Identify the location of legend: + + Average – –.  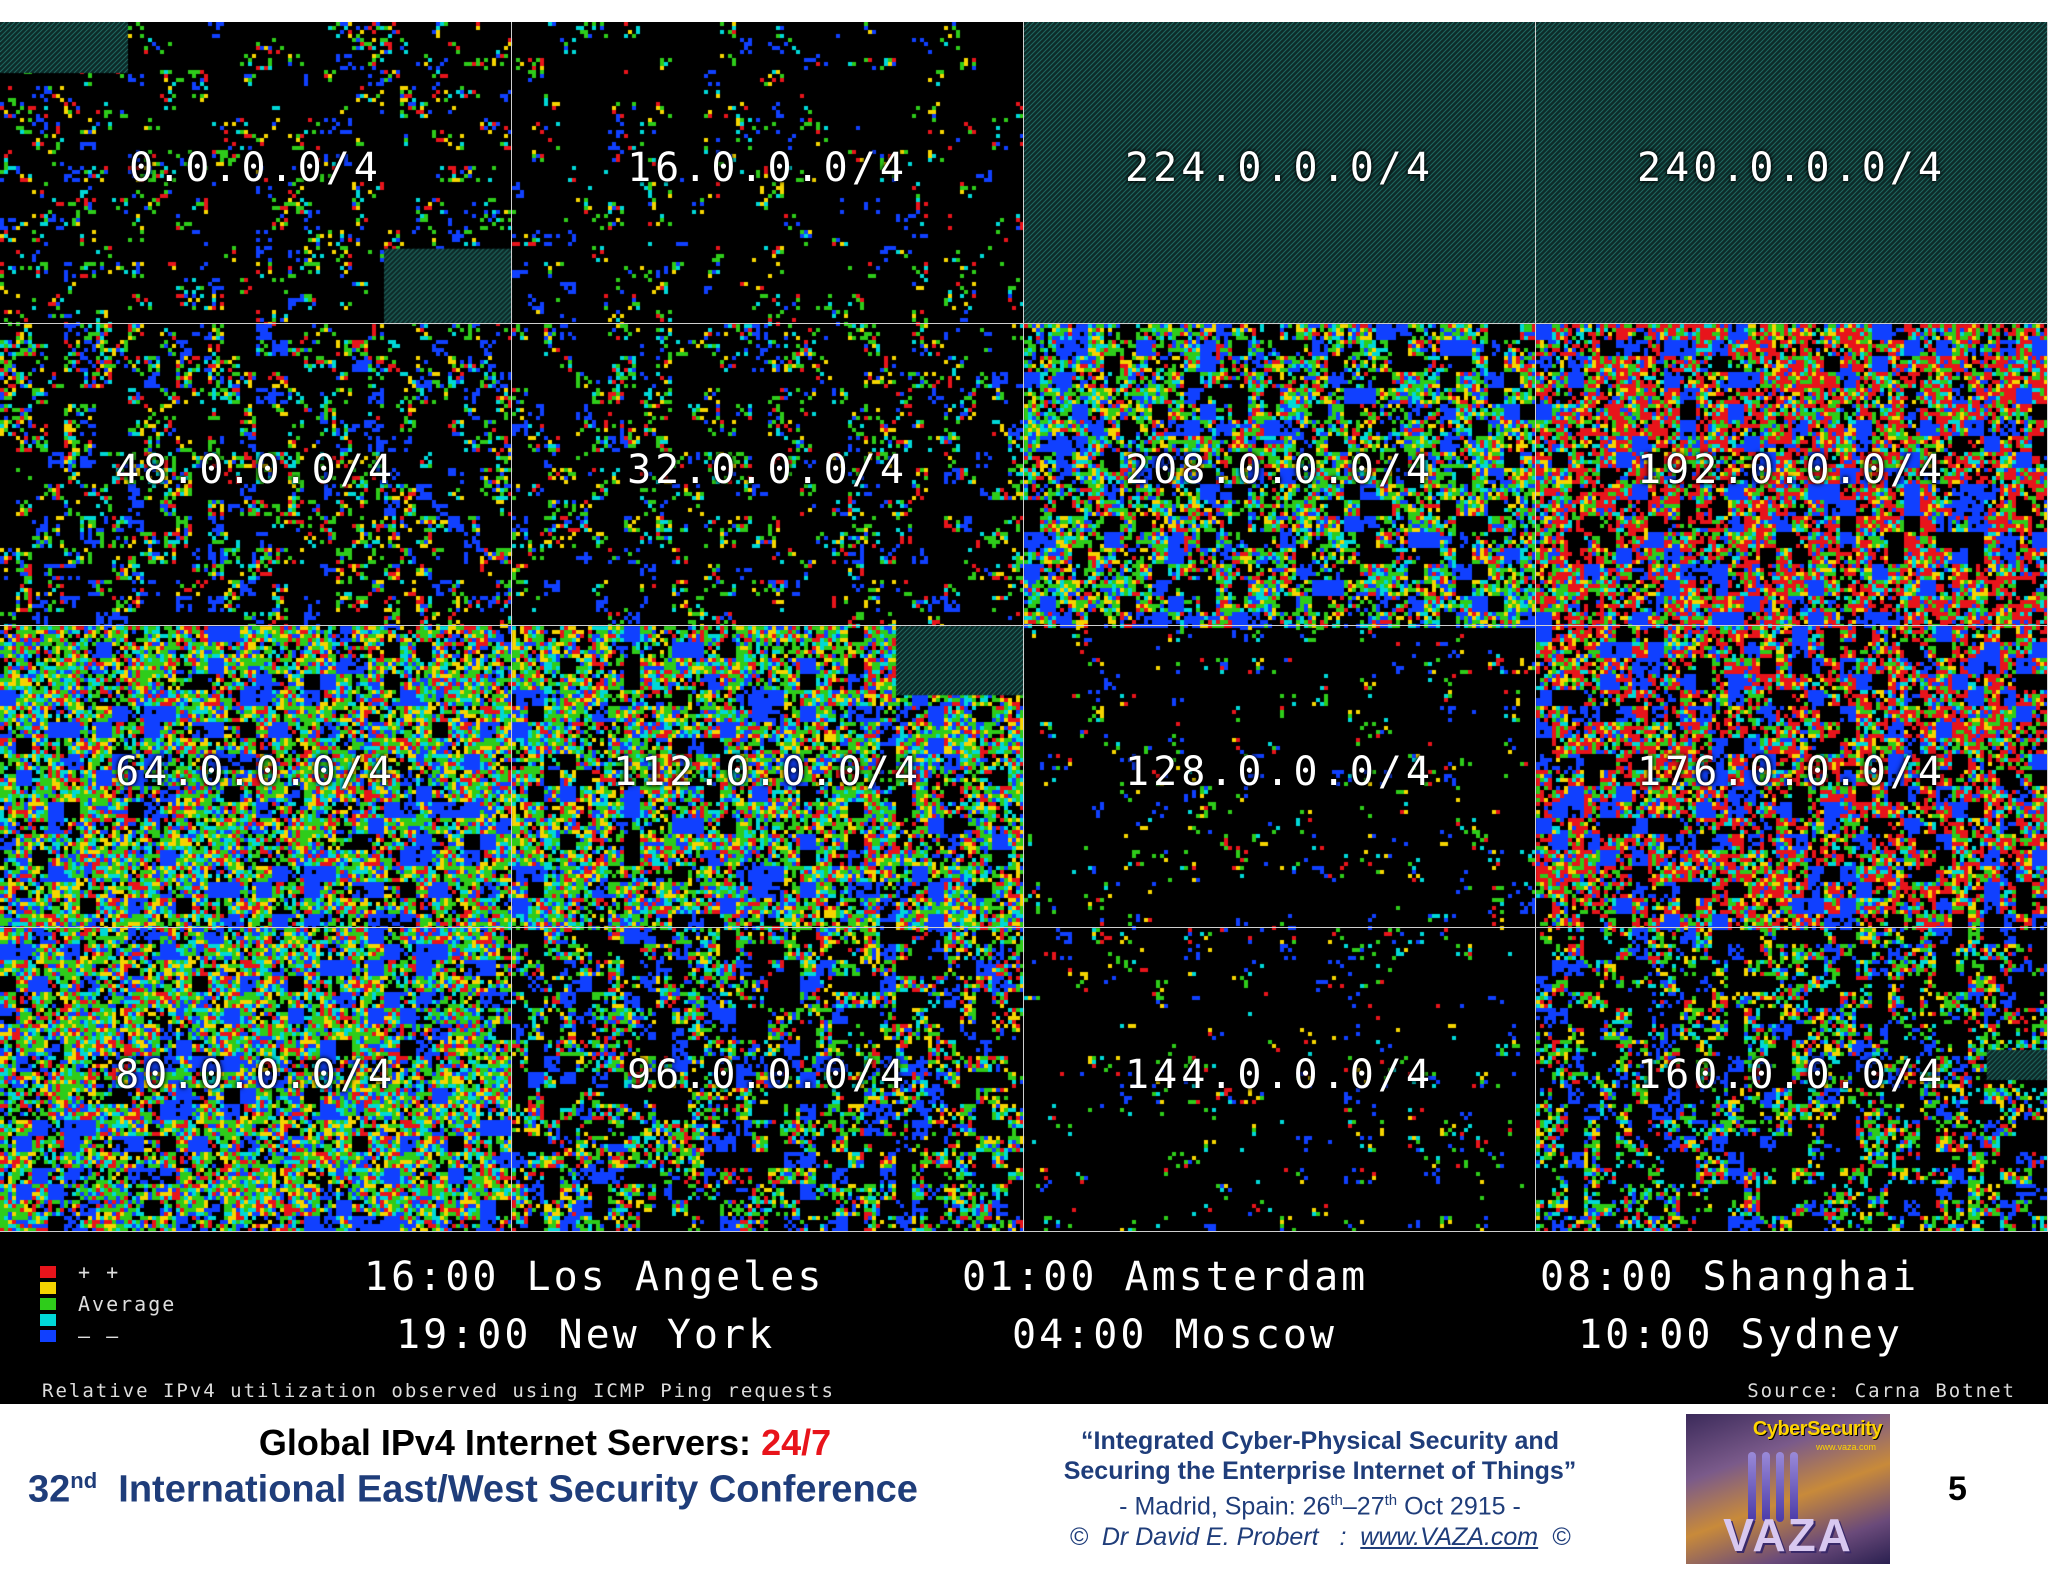
(108, 1304).